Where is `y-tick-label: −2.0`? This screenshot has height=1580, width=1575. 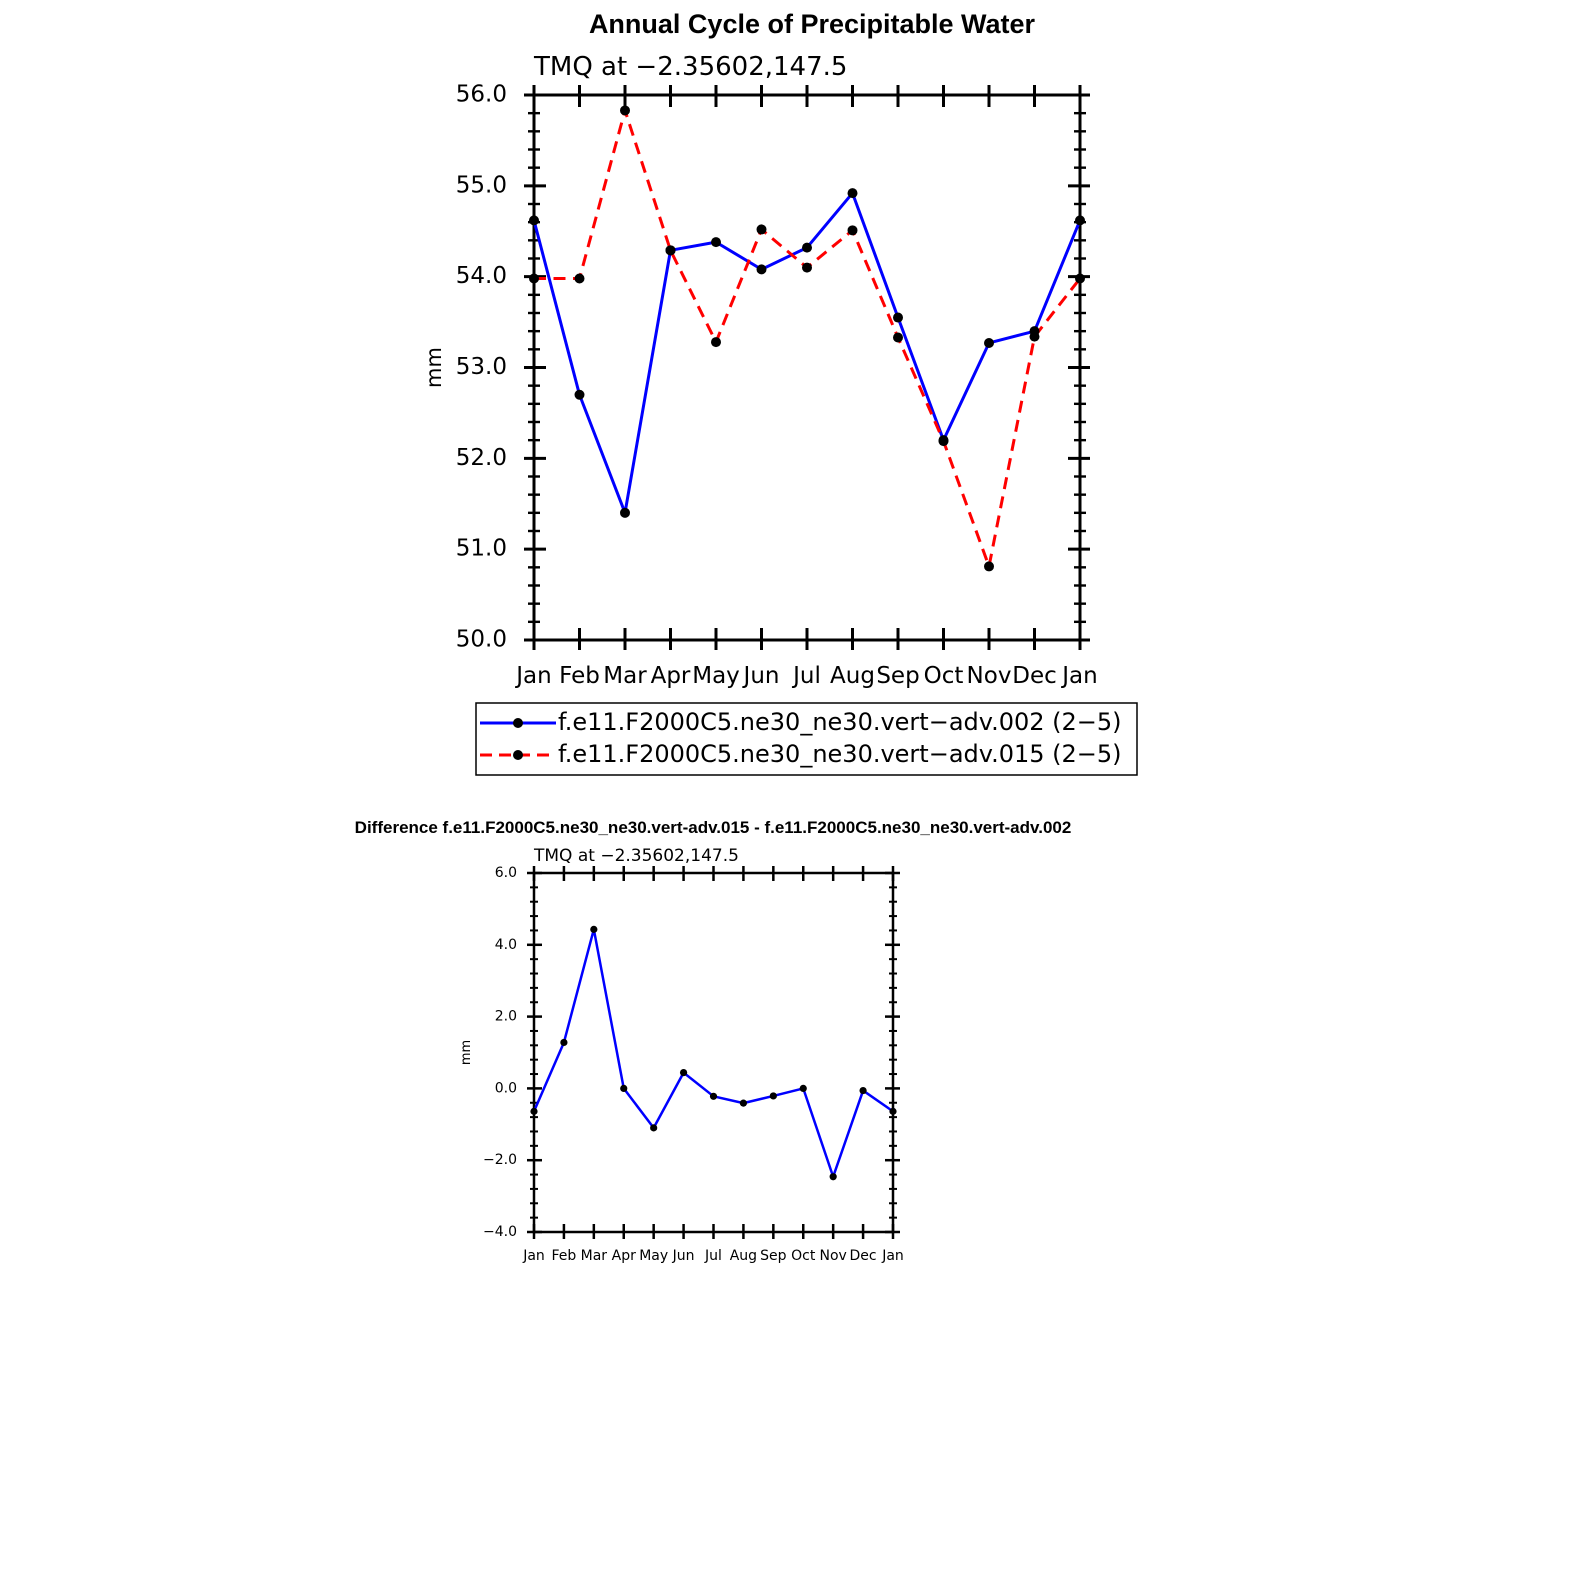 y-tick-label: −2.0 is located at coordinates (500, 1160).